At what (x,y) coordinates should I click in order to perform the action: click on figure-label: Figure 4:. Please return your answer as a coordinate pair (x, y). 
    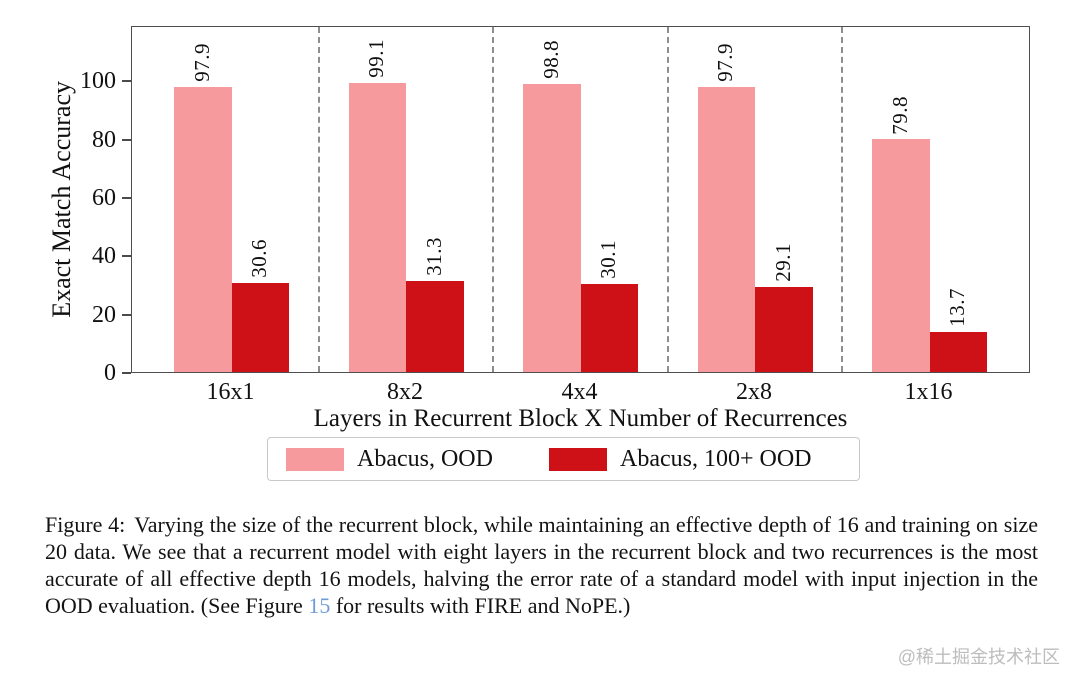
    Looking at the image, I should click on (85, 524).